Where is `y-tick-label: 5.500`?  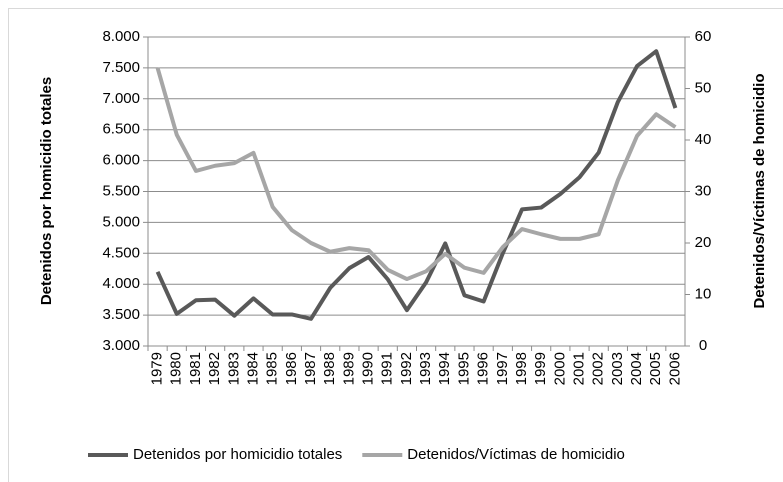
y-tick-label: 5.500 is located at coordinates (121, 190).